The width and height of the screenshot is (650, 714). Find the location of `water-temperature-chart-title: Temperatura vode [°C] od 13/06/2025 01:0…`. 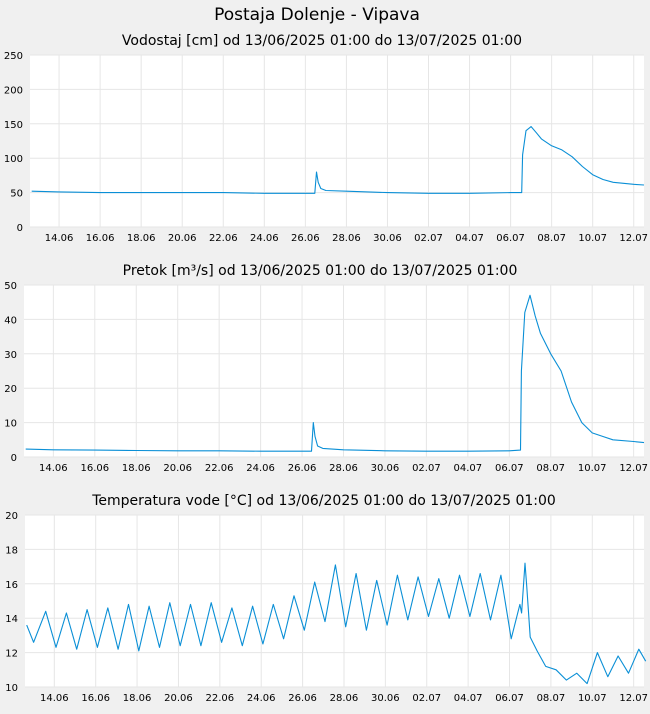

water-temperature-chart-title: Temperatura vode [°C] od 13/06/2025 01:0… is located at coordinates (323, 501).